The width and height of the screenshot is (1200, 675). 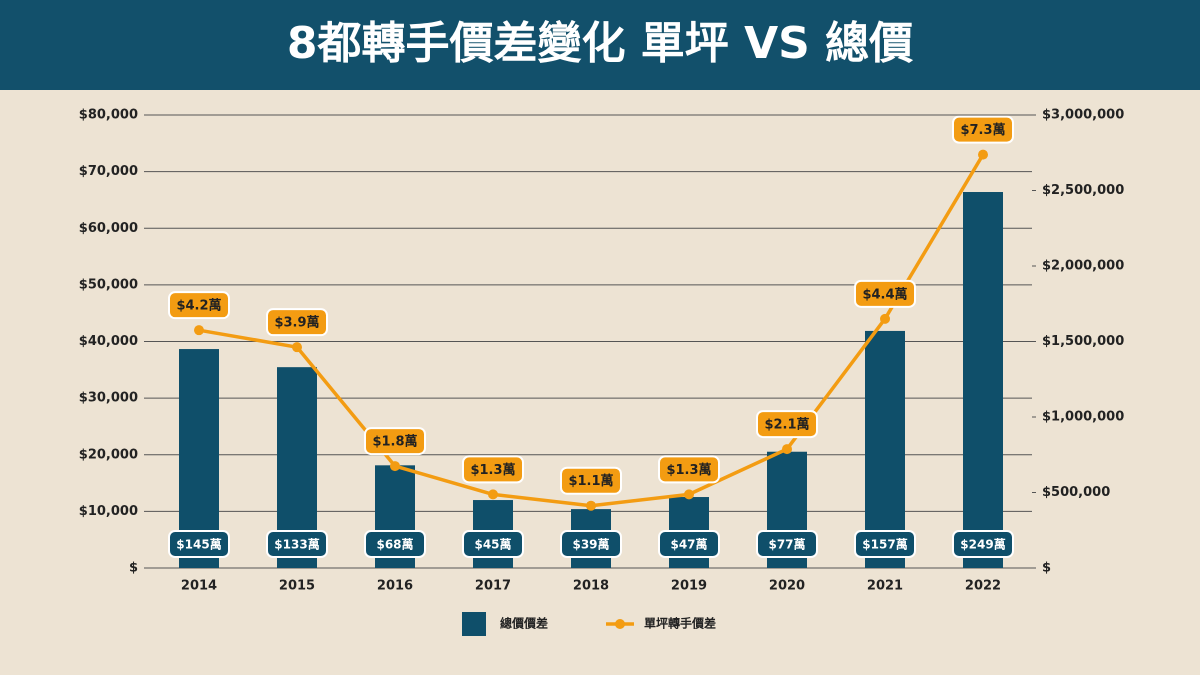 I want to click on chart-title: 8都轉手價差變化 單坪 VS 總價, so click(x=600, y=43).